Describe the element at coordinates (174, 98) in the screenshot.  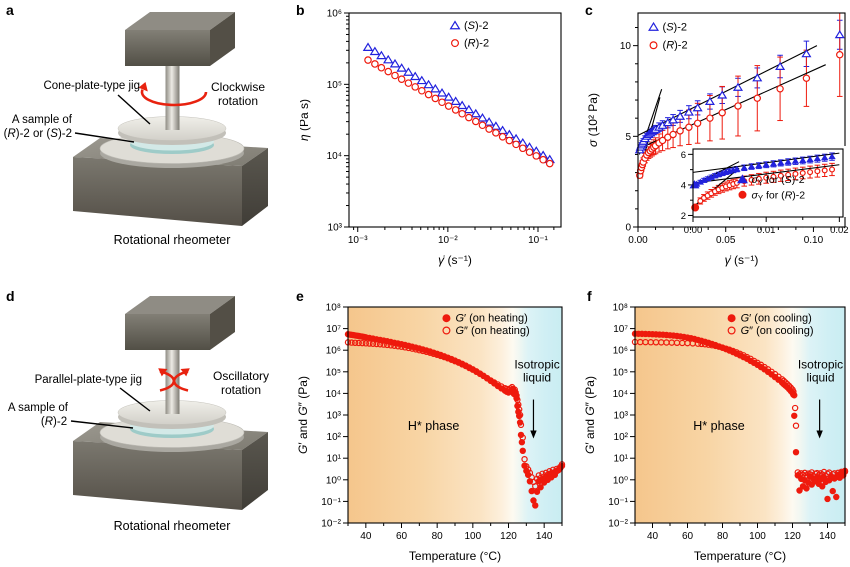
I see `clockwise-rotation-arrow` at that location.